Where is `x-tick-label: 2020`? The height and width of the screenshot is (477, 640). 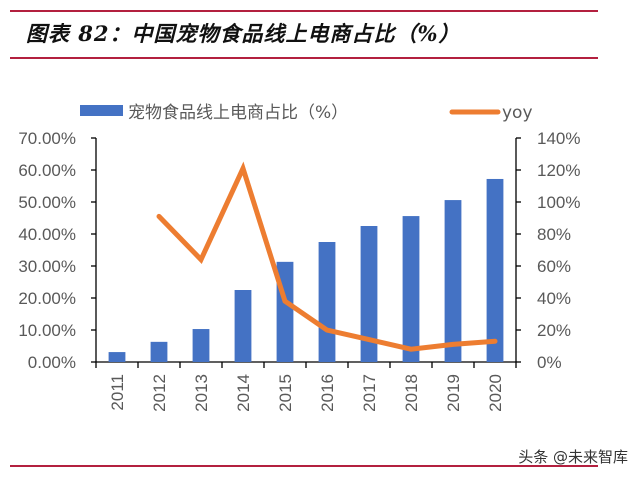
x-tick-label: 2020 is located at coordinates (495, 393).